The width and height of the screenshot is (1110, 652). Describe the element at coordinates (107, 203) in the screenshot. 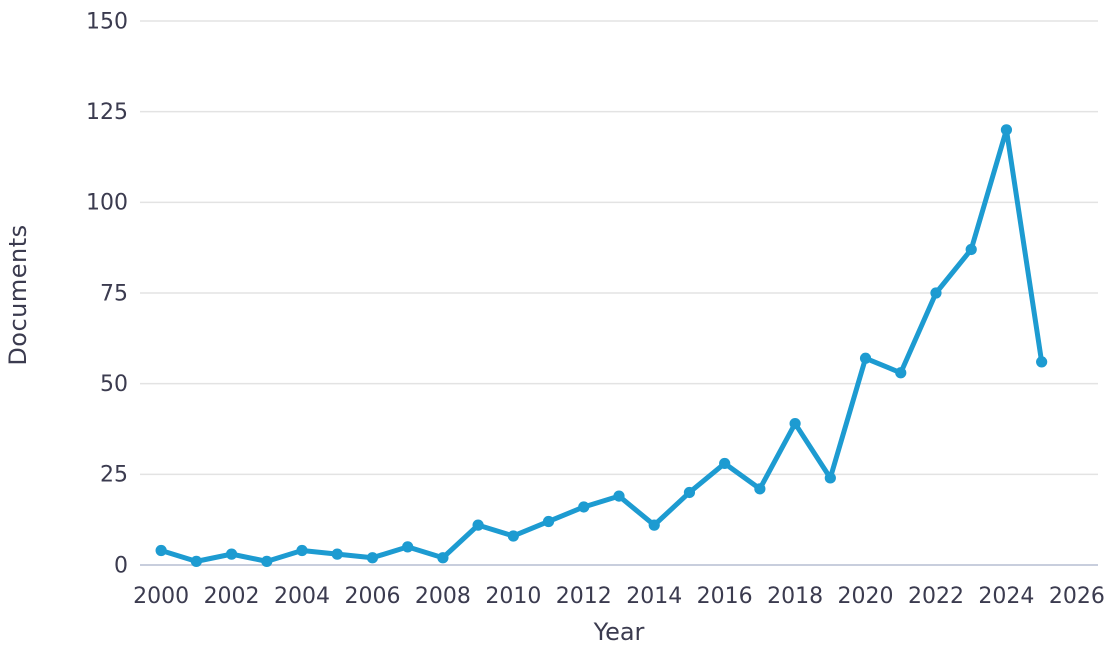

I see `y-tick-label: 100` at that location.